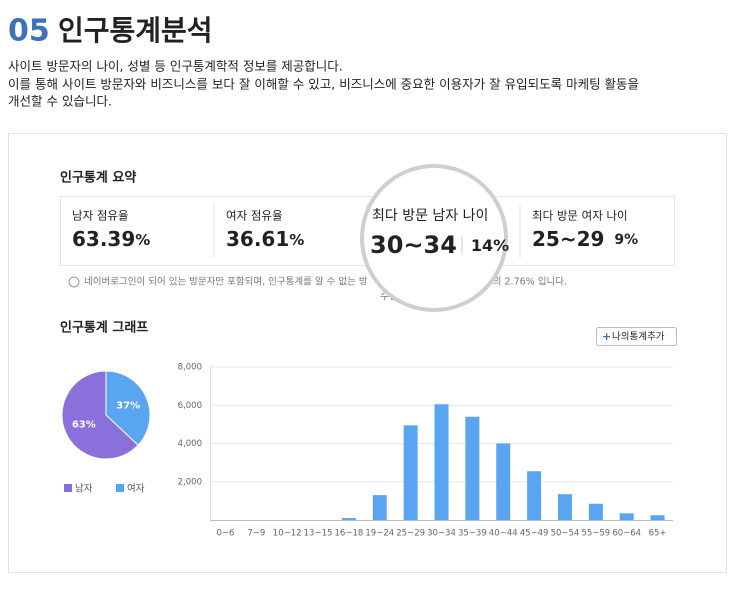 Image resolution: width=753 pixels, height=592 pixels. What do you see at coordinates (226, 282) in the screenshot?
I see `note: 네이버로그인이 되어 있는 방문자만 포함되며, 인구통계를 알 수 없는 방` at bounding box center [226, 282].